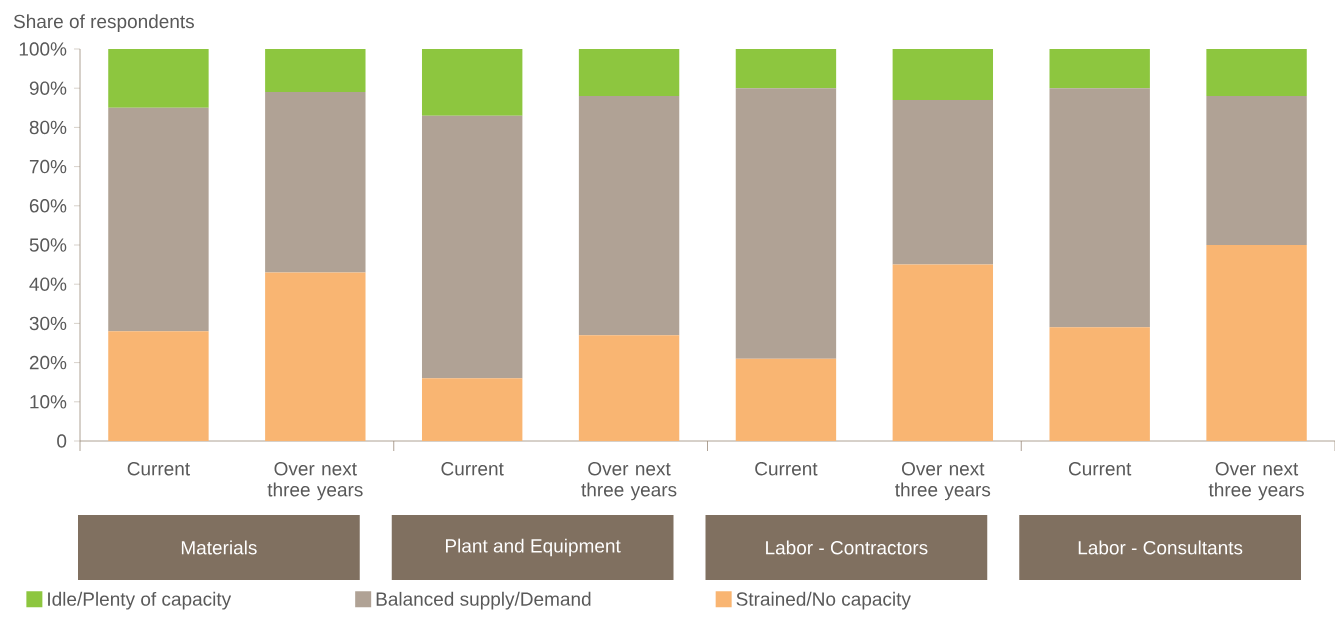  What do you see at coordinates (847, 547) in the screenshot?
I see `text: Labor - Contractors` at bounding box center [847, 547].